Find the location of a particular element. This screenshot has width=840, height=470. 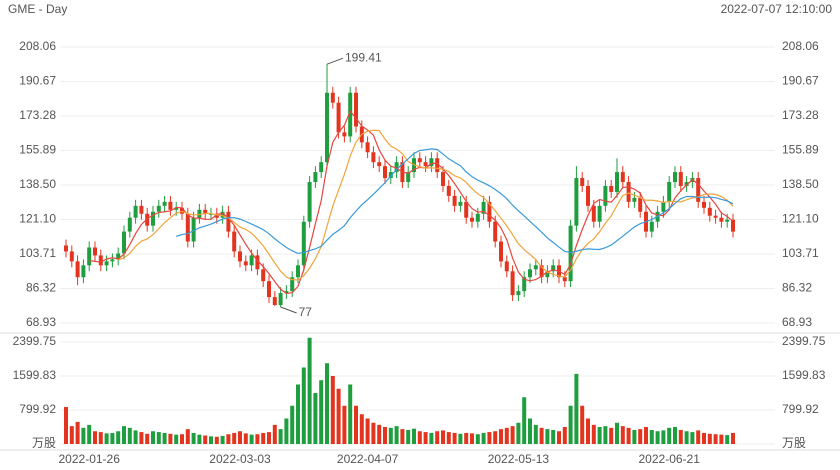

y-tick-label: 86.32 is located at coordinates (41, 288).